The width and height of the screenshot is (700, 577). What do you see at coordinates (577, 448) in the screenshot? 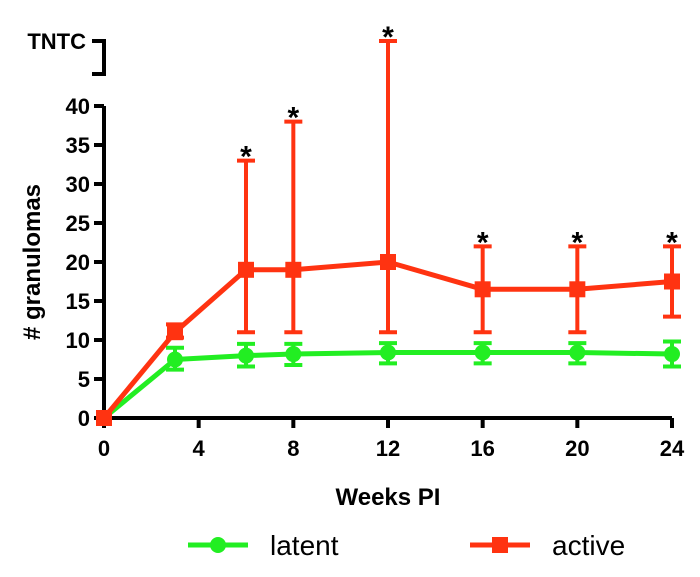
I see `x-tick-label: 20` at bounding box center [577, 448].